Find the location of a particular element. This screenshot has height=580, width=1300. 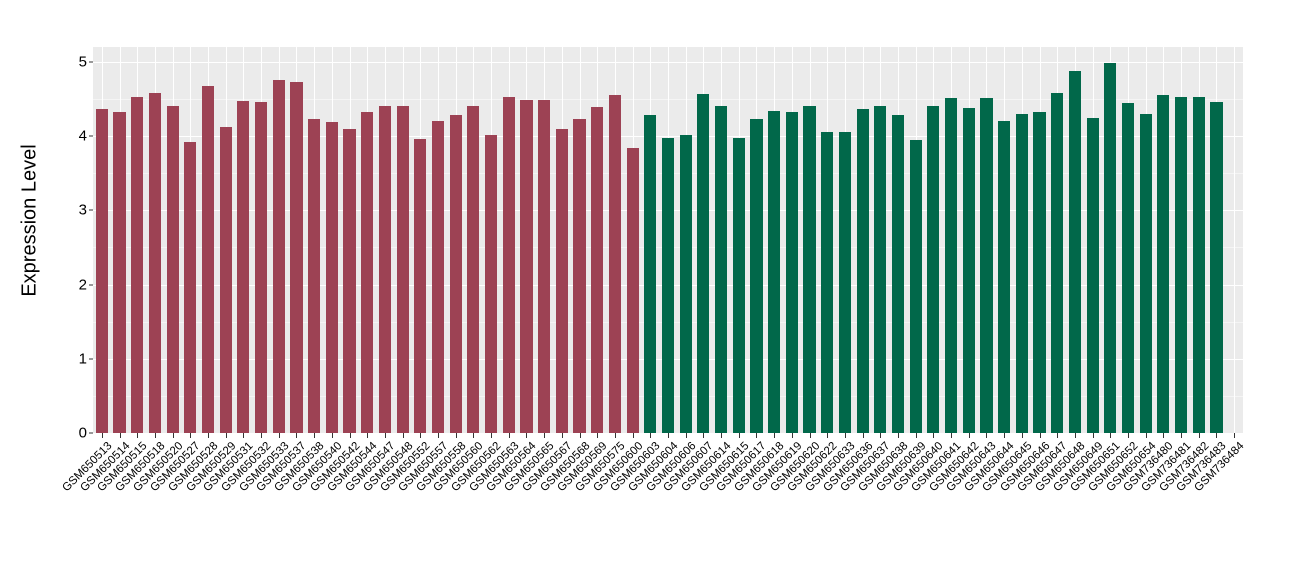

y-axis-title: Expression Level is located at coordinates (30, 220).